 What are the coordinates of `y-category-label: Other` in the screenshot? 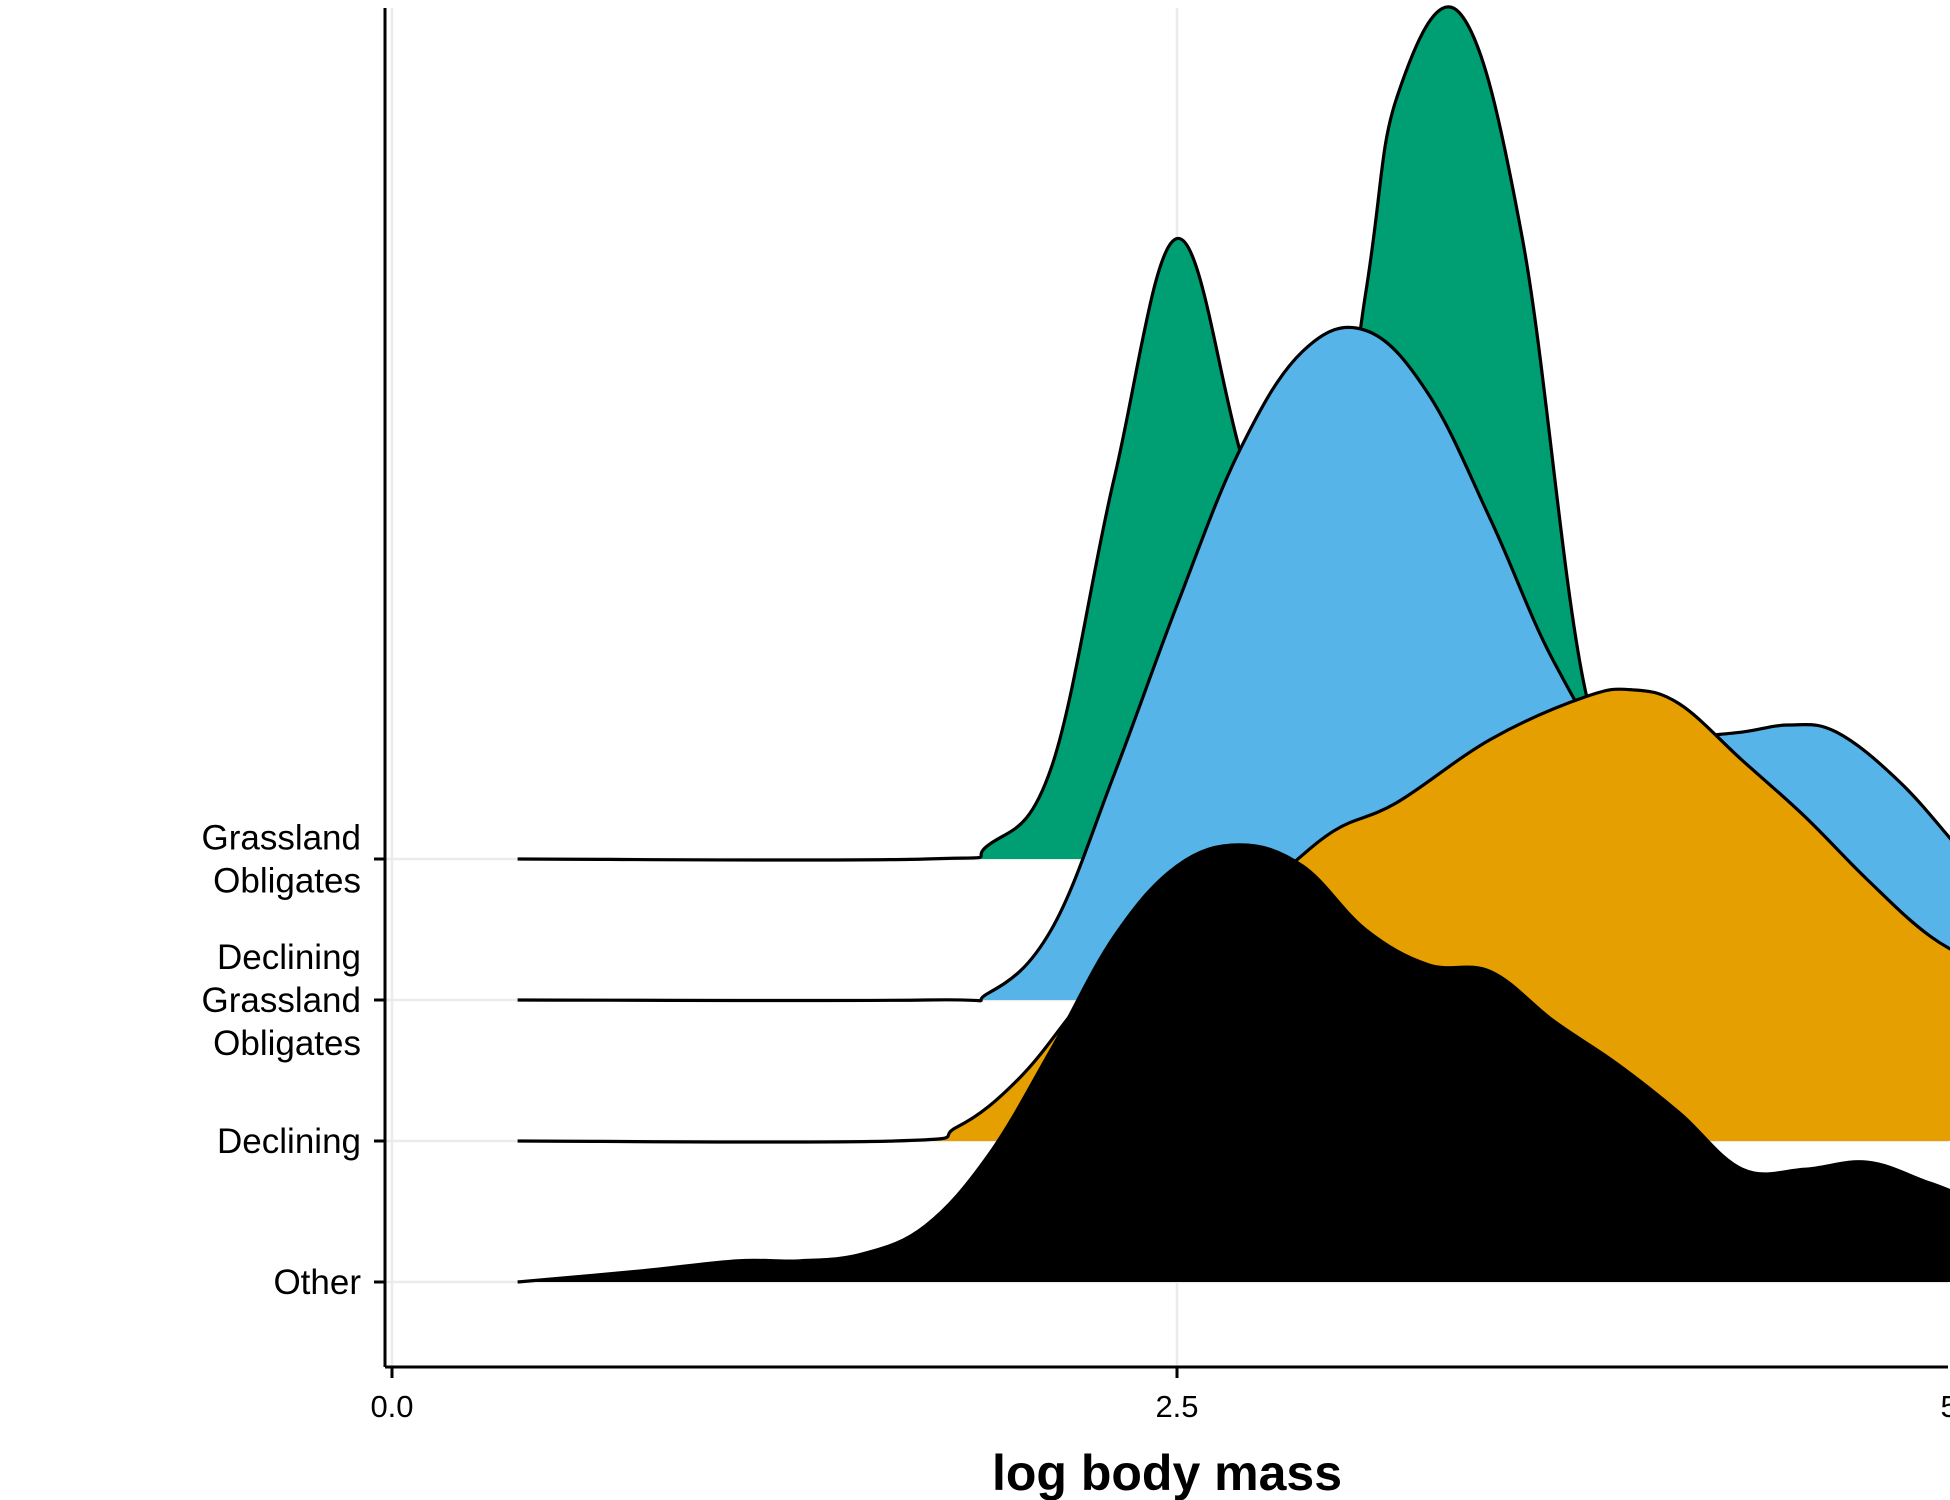 It's located at (317, 1282).